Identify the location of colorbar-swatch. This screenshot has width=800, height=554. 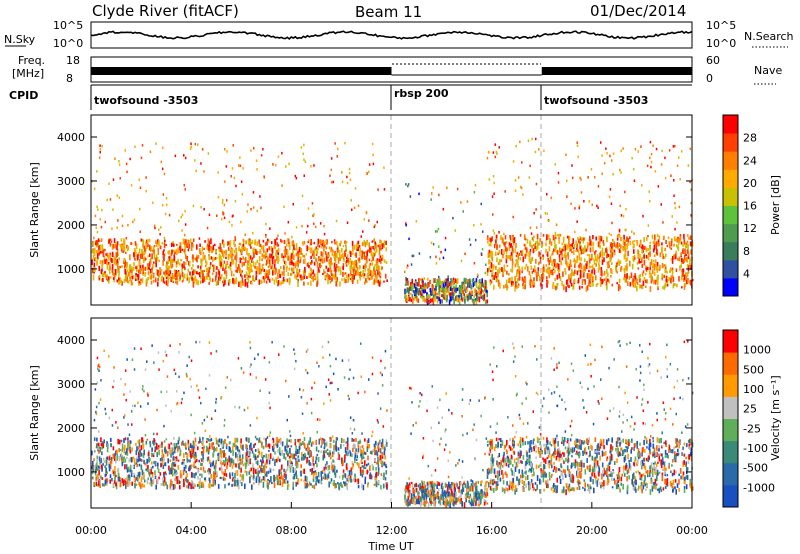
(730, 142).